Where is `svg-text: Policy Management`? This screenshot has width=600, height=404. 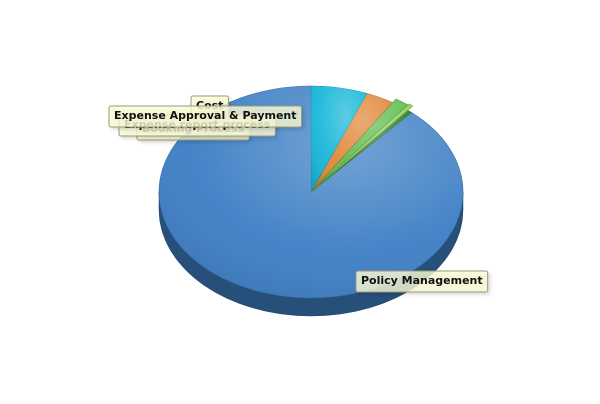 svg-text: Policy Management is located at coordinates (422, 280).